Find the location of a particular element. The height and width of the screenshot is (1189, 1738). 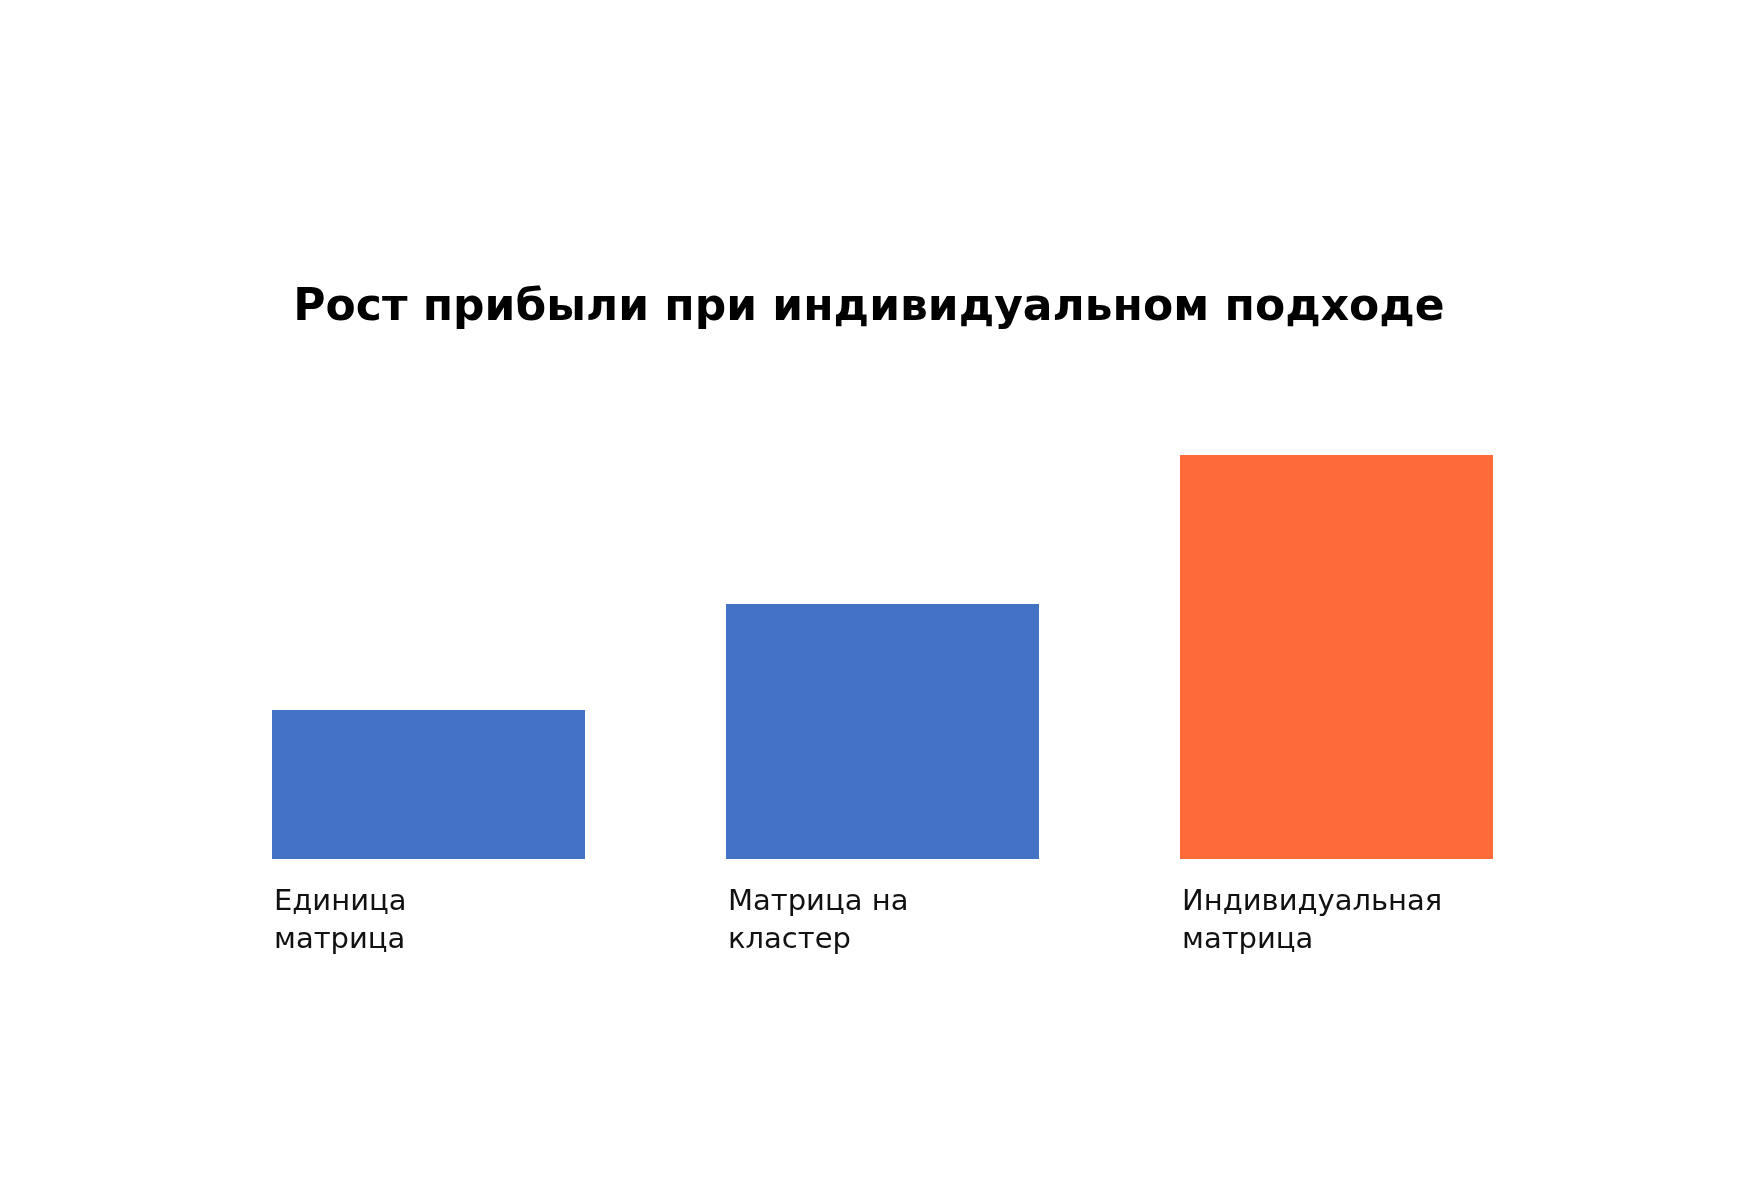

chart-title: Рост прибыли при индивидуальном подходе is located at coordinates (869, 305).